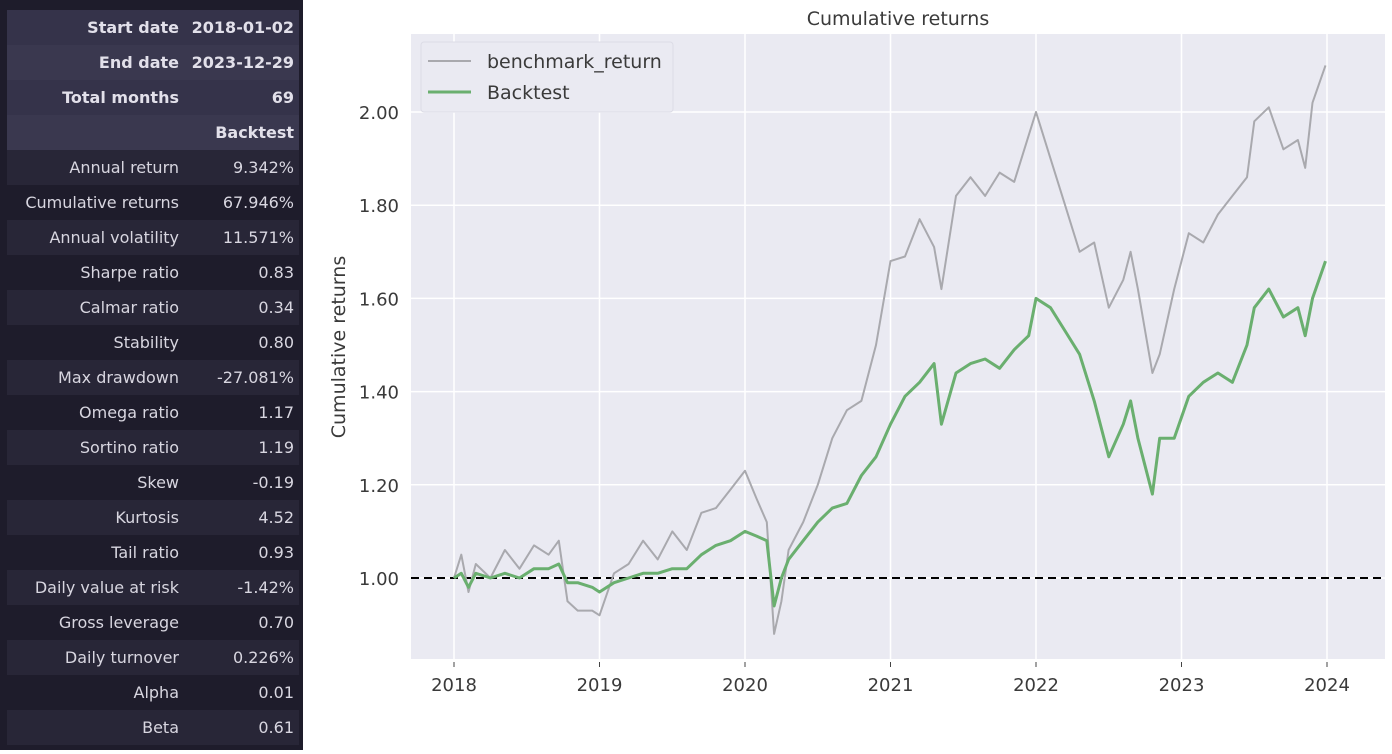  I want to click on x-tick-label: 2020, so click(745, 685).